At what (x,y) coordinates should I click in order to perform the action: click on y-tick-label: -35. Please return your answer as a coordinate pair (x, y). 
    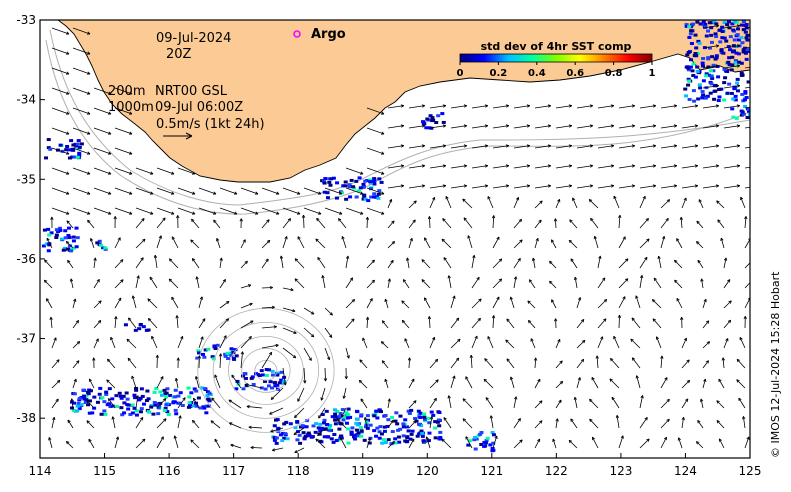
    Looking at the image, I should click on (26, 179).